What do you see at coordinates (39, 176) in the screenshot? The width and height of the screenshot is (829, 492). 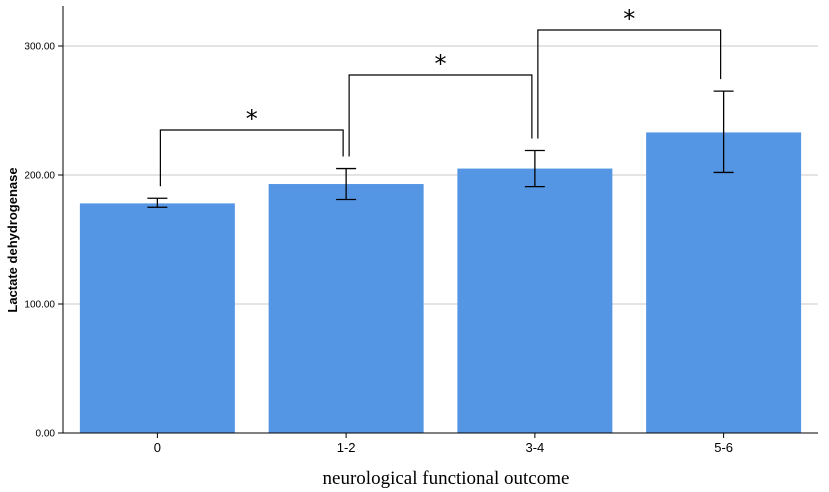 I see `y-tick-label: 200.00` at bounding box center [39, 176].